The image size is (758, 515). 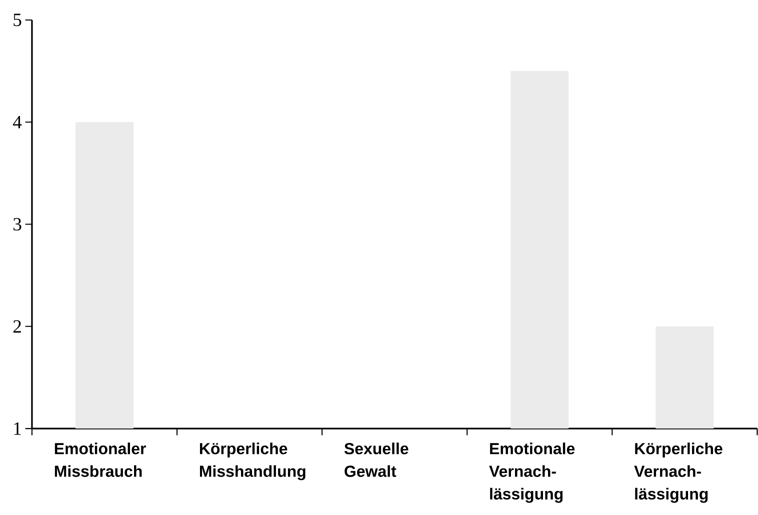 I want to click on x-tick-label: Körperliche Misshandlung, so click(x=253, y=461).